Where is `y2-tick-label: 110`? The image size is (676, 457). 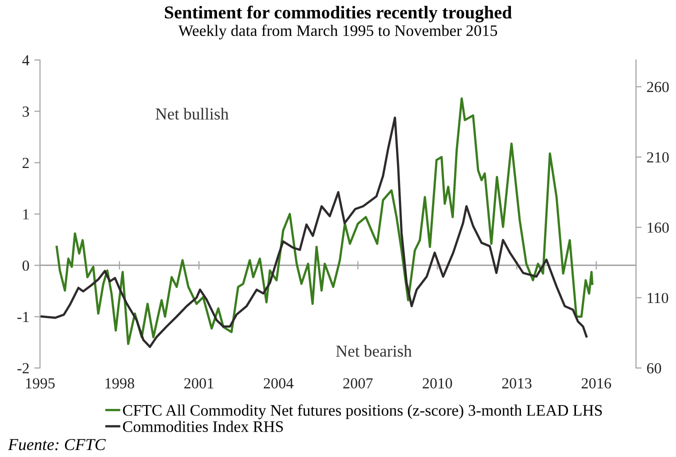
y2-tick-label: 110 is located at coordinates (658, 298).